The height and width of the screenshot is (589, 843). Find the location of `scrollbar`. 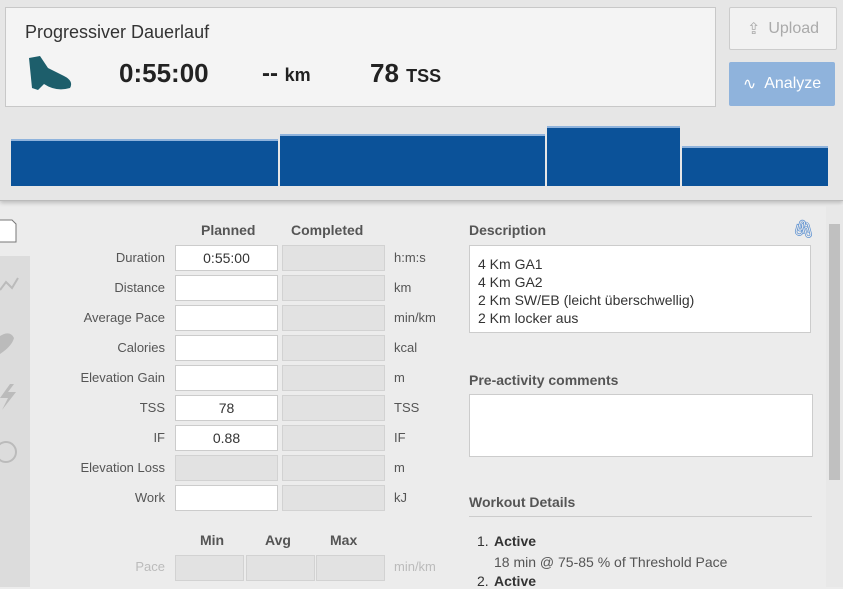

scrollbar is located at coordinates (834, 396).